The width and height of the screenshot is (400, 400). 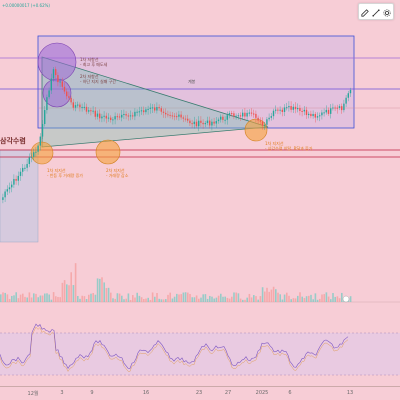 I want to click on drawing-toolbox, so click(x=376, y=11).